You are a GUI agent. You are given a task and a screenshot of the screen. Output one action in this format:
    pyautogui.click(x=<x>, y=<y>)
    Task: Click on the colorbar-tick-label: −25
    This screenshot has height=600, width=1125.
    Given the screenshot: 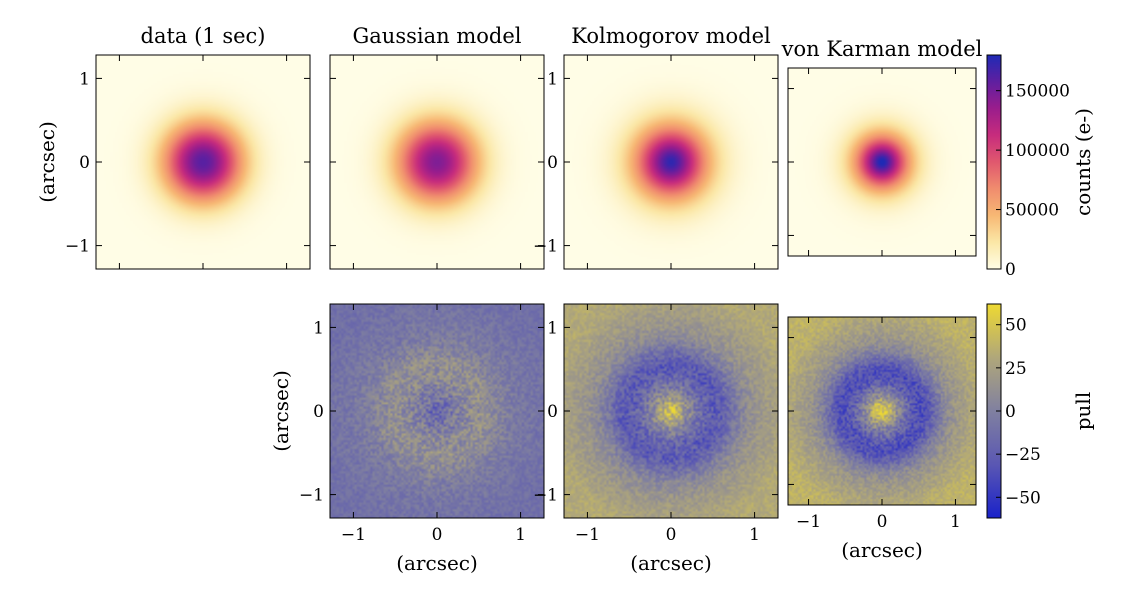 What is the action you would take?
    pyautogui.click(x=1023, y=455)
    